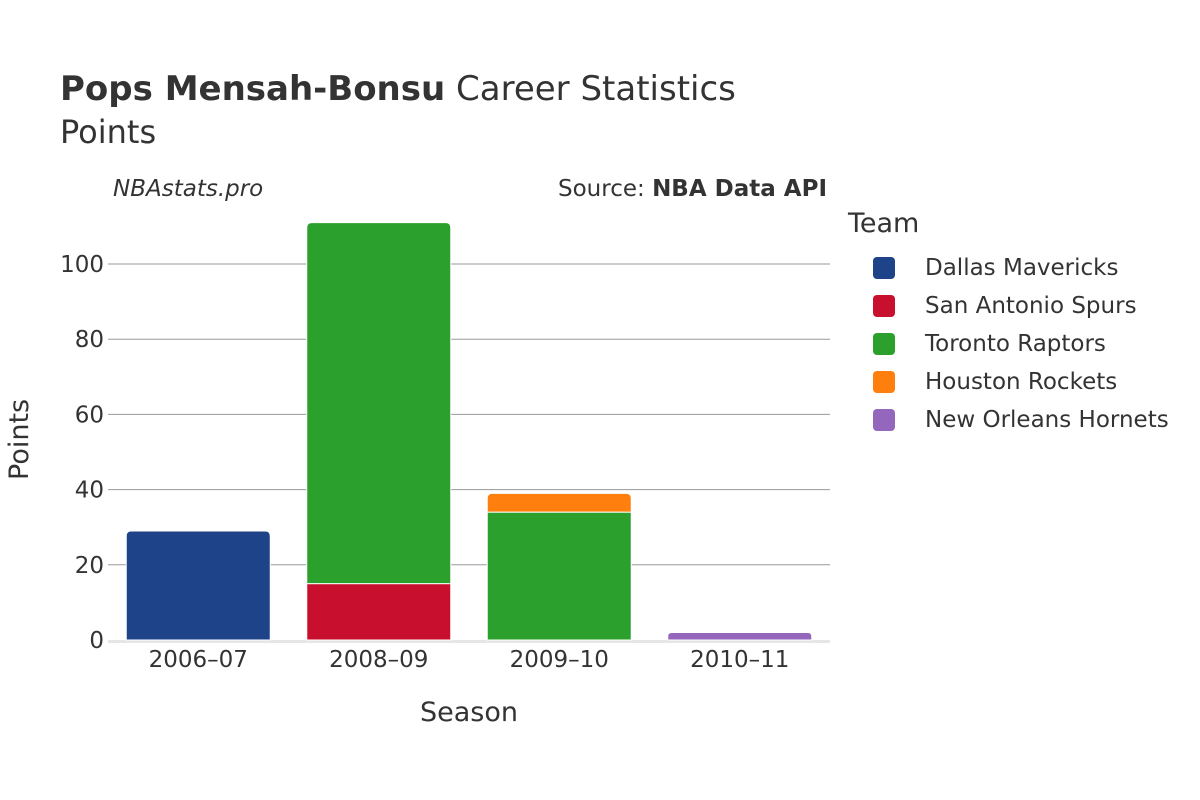  I want to click on y-tick-label: 40, so click(89, 491).